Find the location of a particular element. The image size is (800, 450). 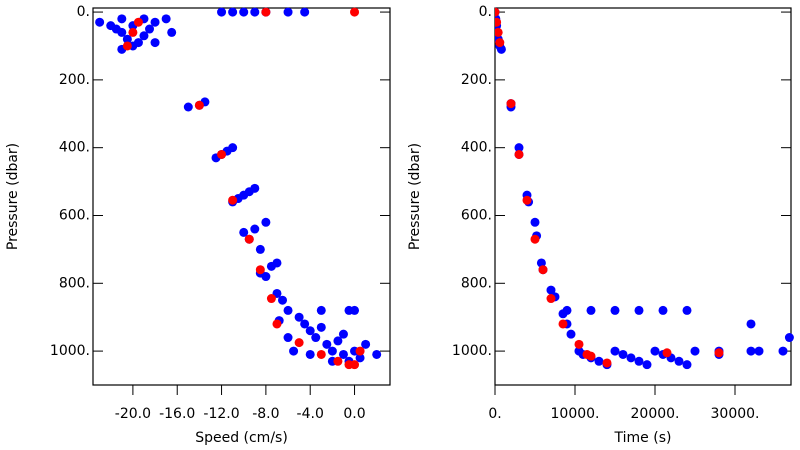

y-tick-label: 800. is located at coordinates (476, 283).